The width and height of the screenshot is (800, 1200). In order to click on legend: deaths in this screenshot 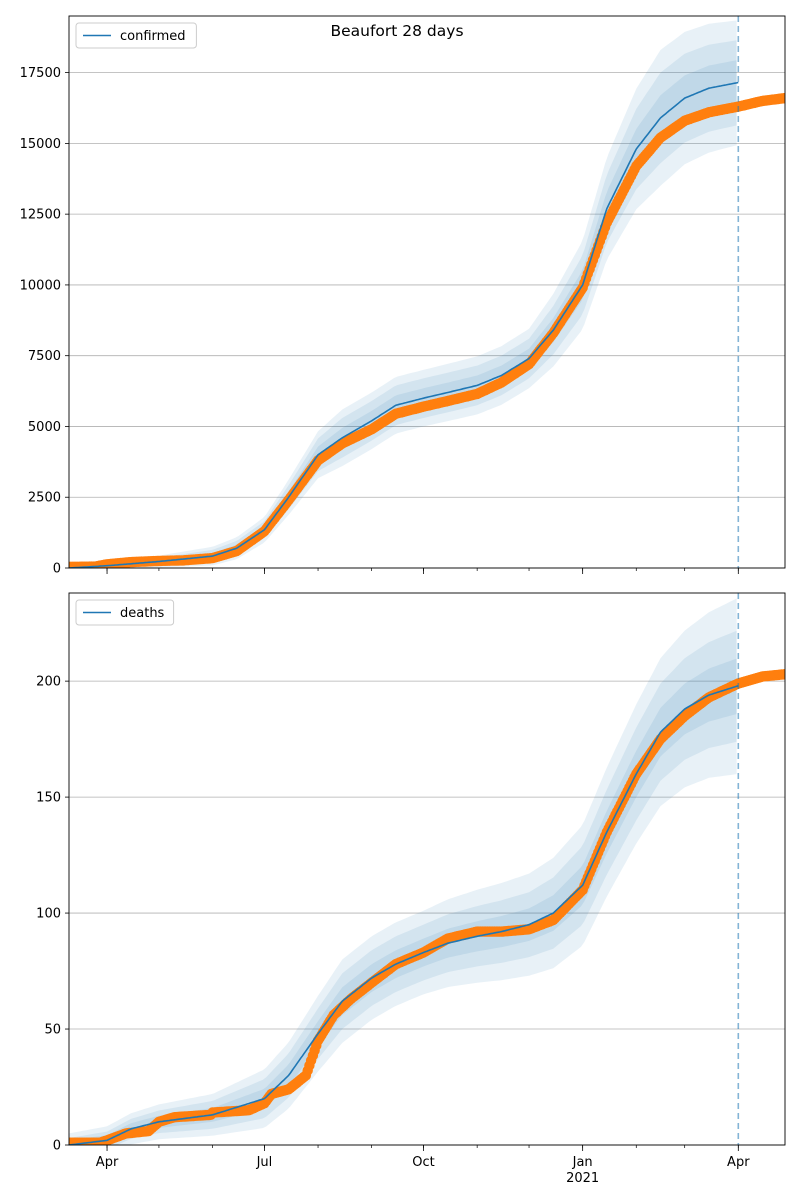, I will do `click(125, 612)`.